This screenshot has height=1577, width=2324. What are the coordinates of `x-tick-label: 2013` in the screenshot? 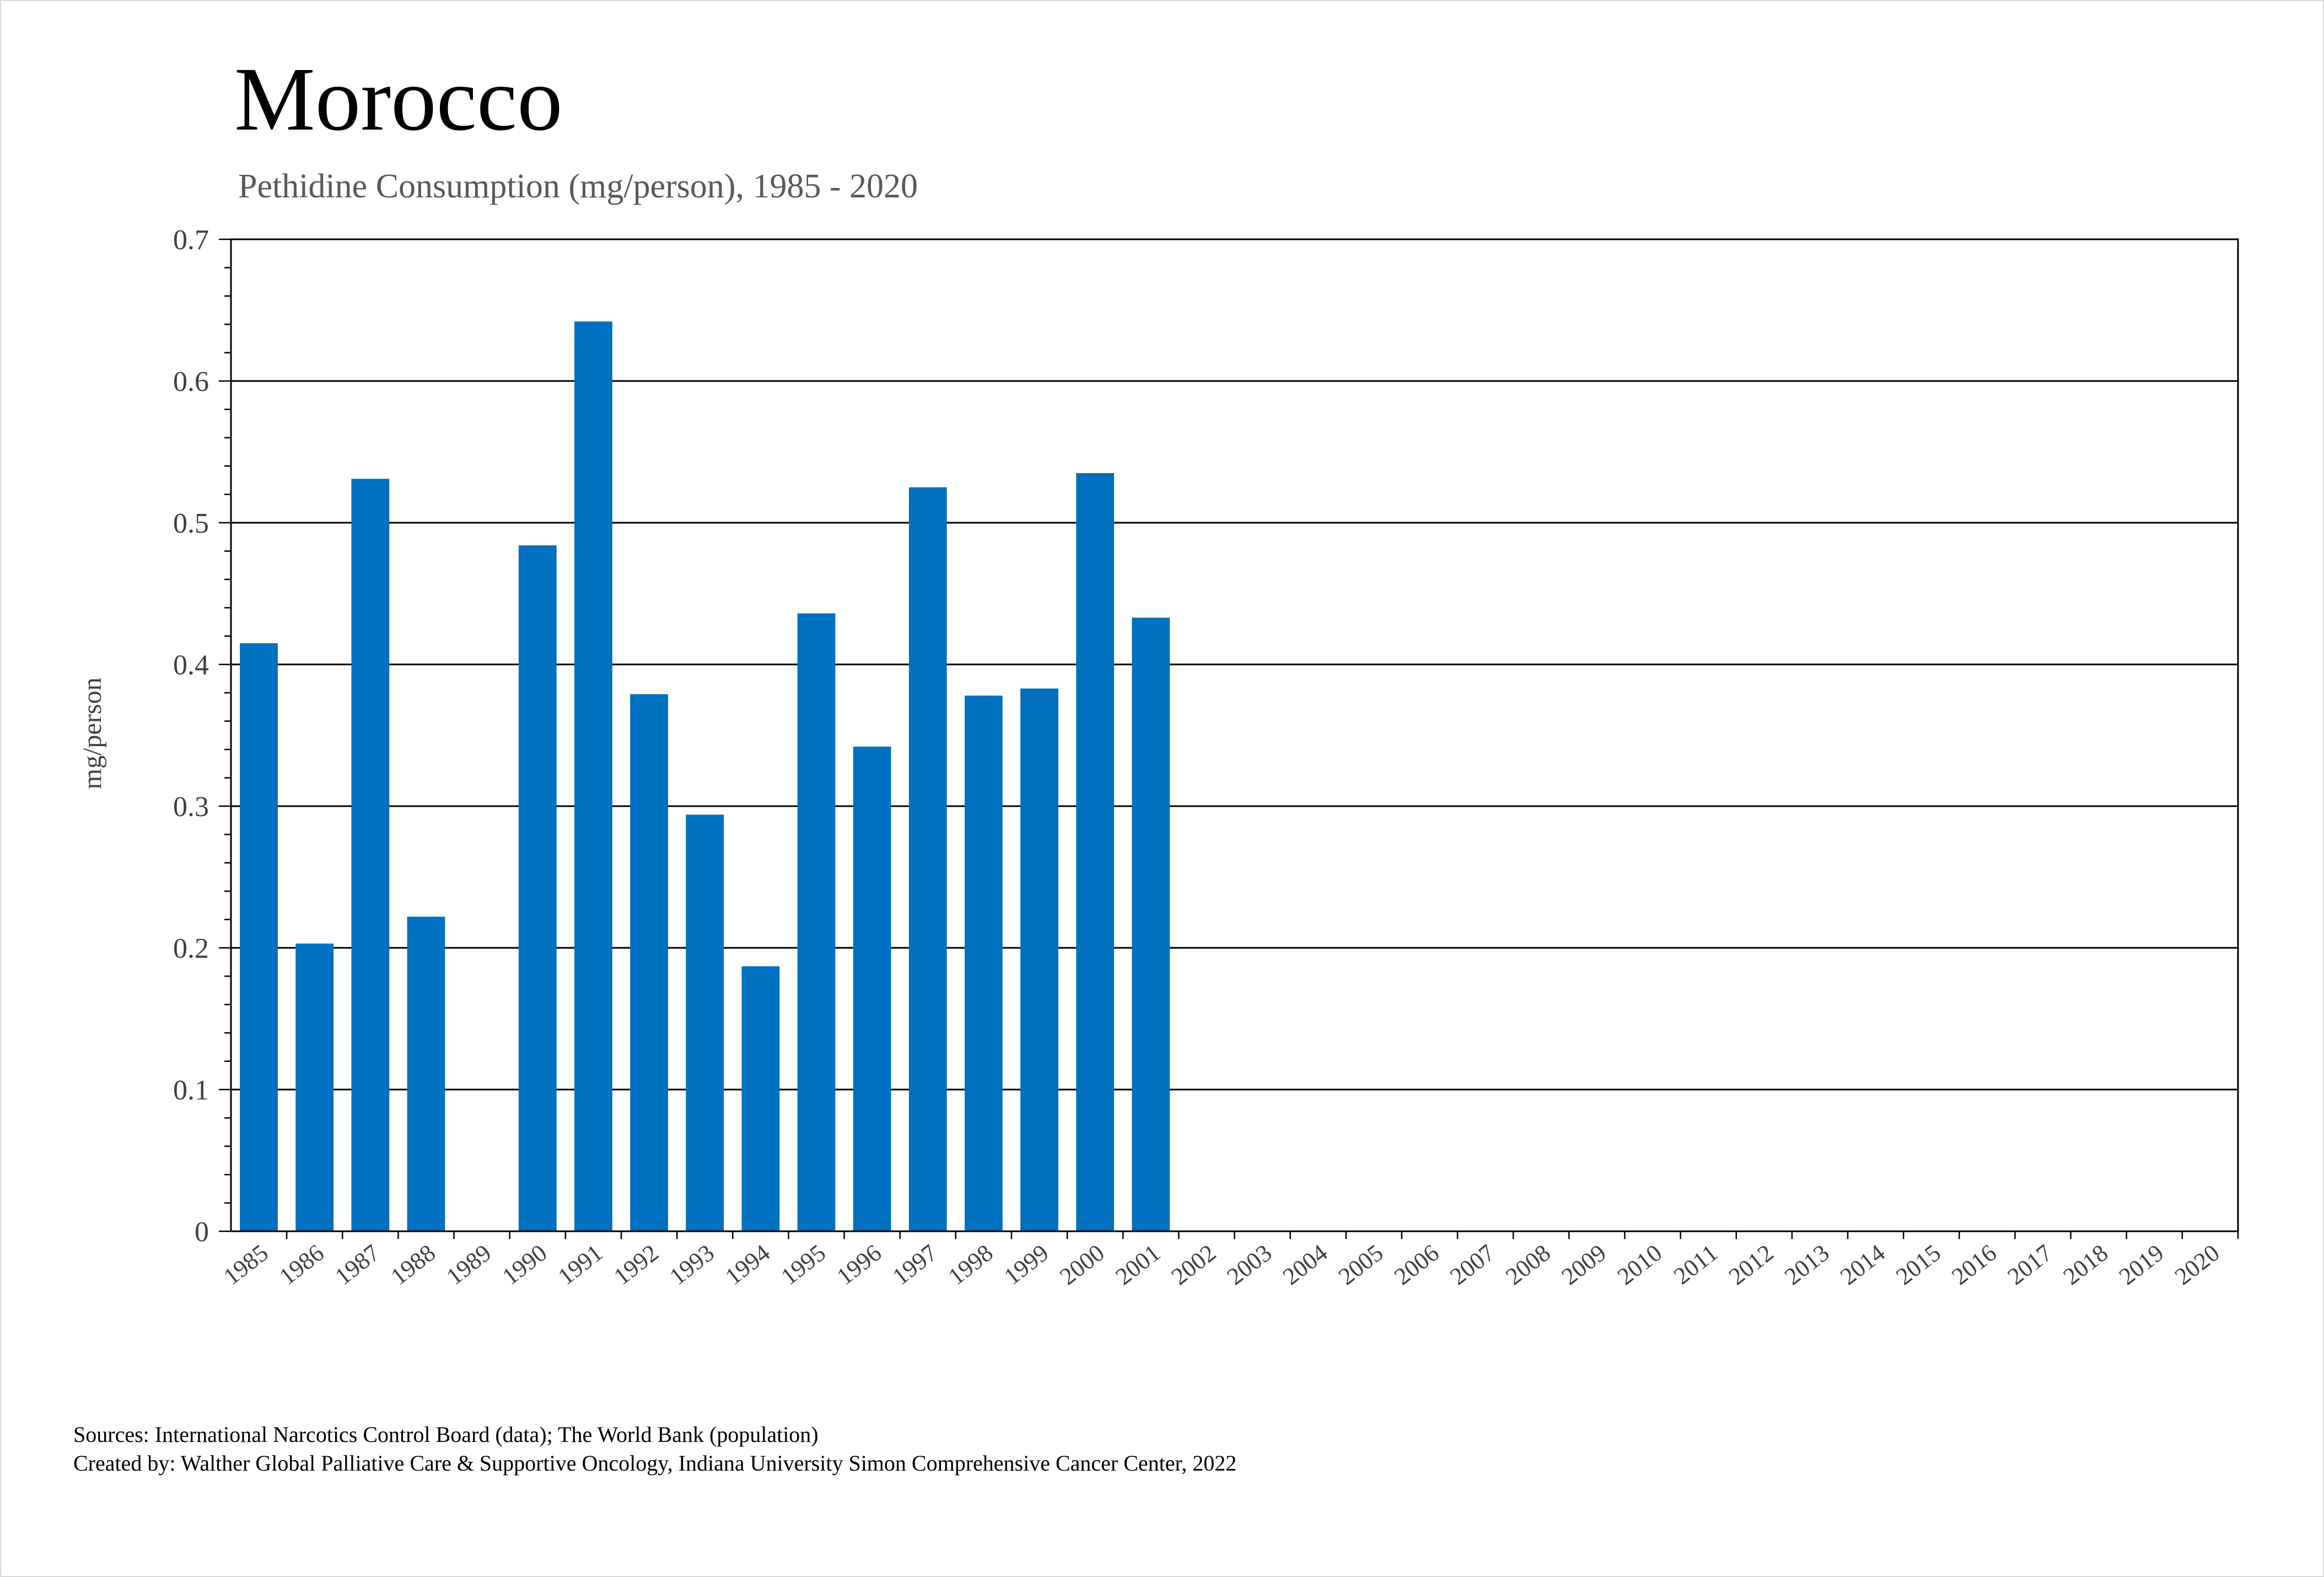 It's located at (1807, 1264).